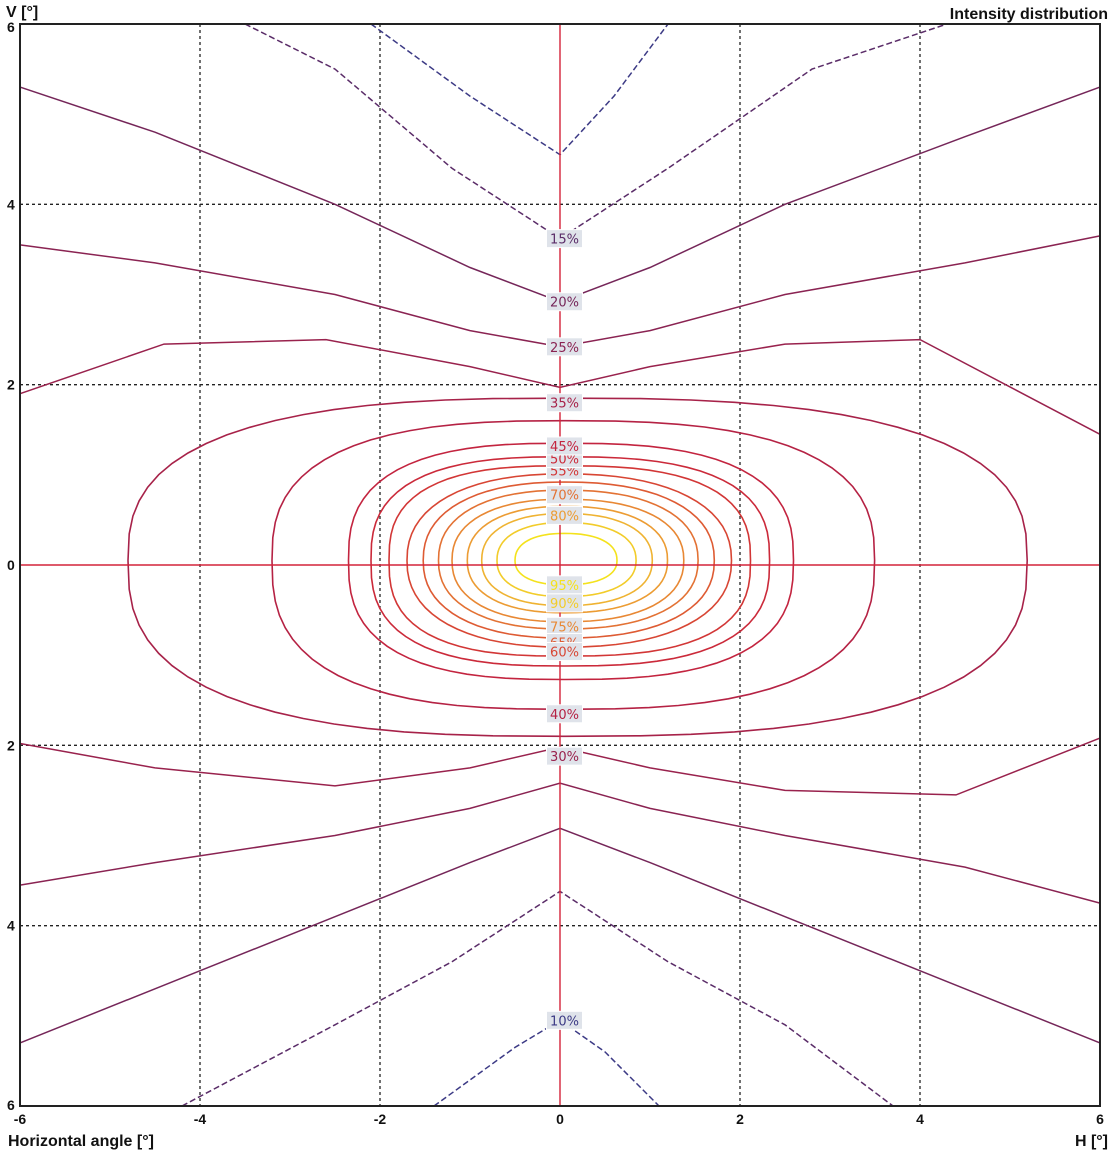 The image size is (1116, 1159). I want to click on contour-label-80: 80%, so click(564, 515).